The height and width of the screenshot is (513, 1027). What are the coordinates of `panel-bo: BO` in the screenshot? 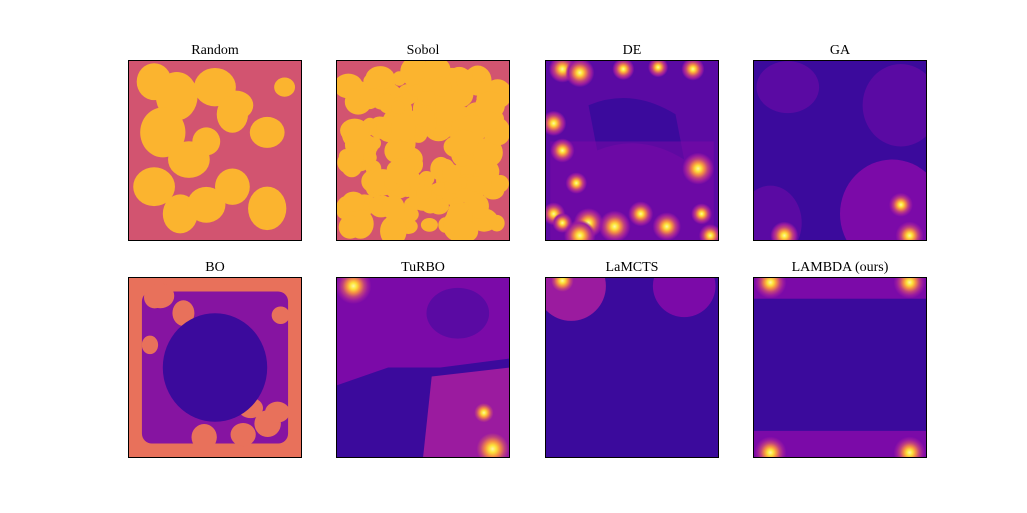 It's located at (215, 359).